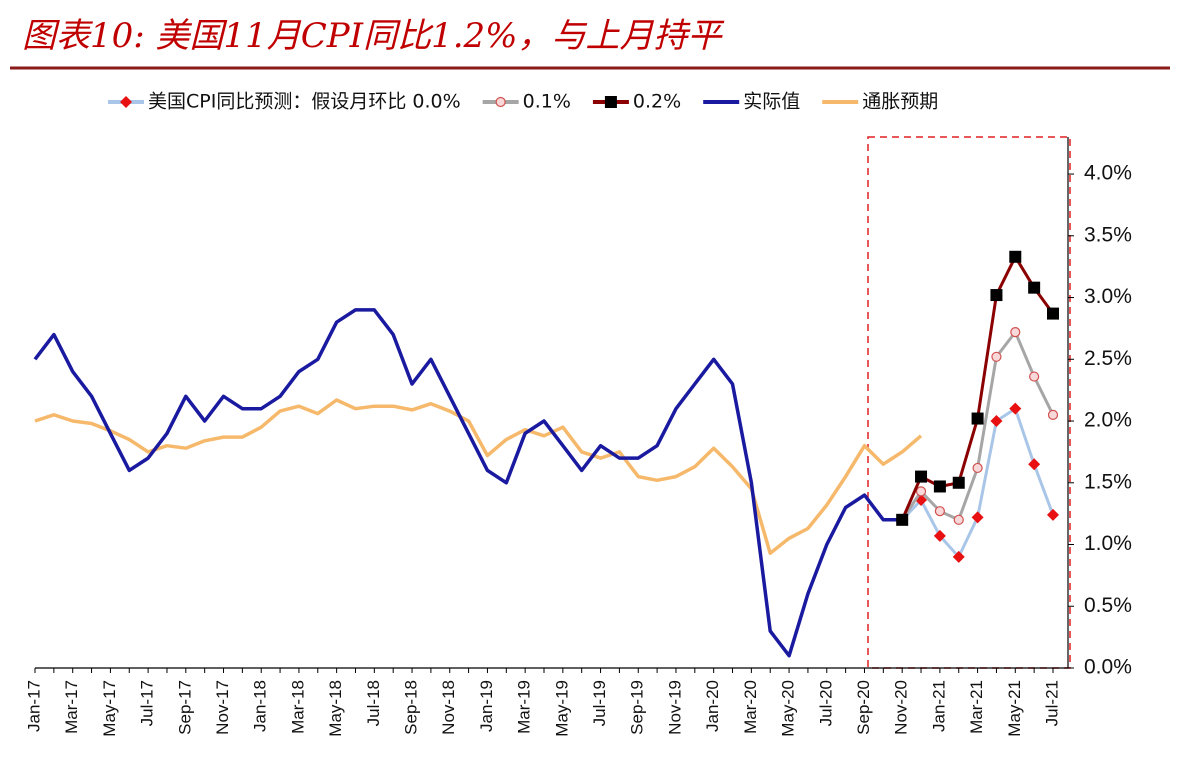  I want to click on x-tick-label: Jul-19, so click(599, 703).